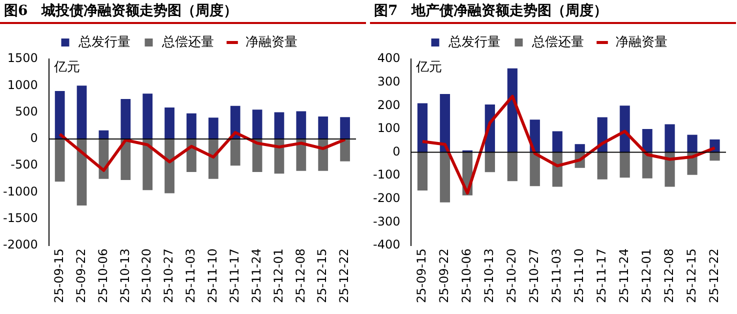  What do you see at coordinates (22, 85) in the screenshot?
I see `y-tick-label: 1000` at bounding box center [22, 85].